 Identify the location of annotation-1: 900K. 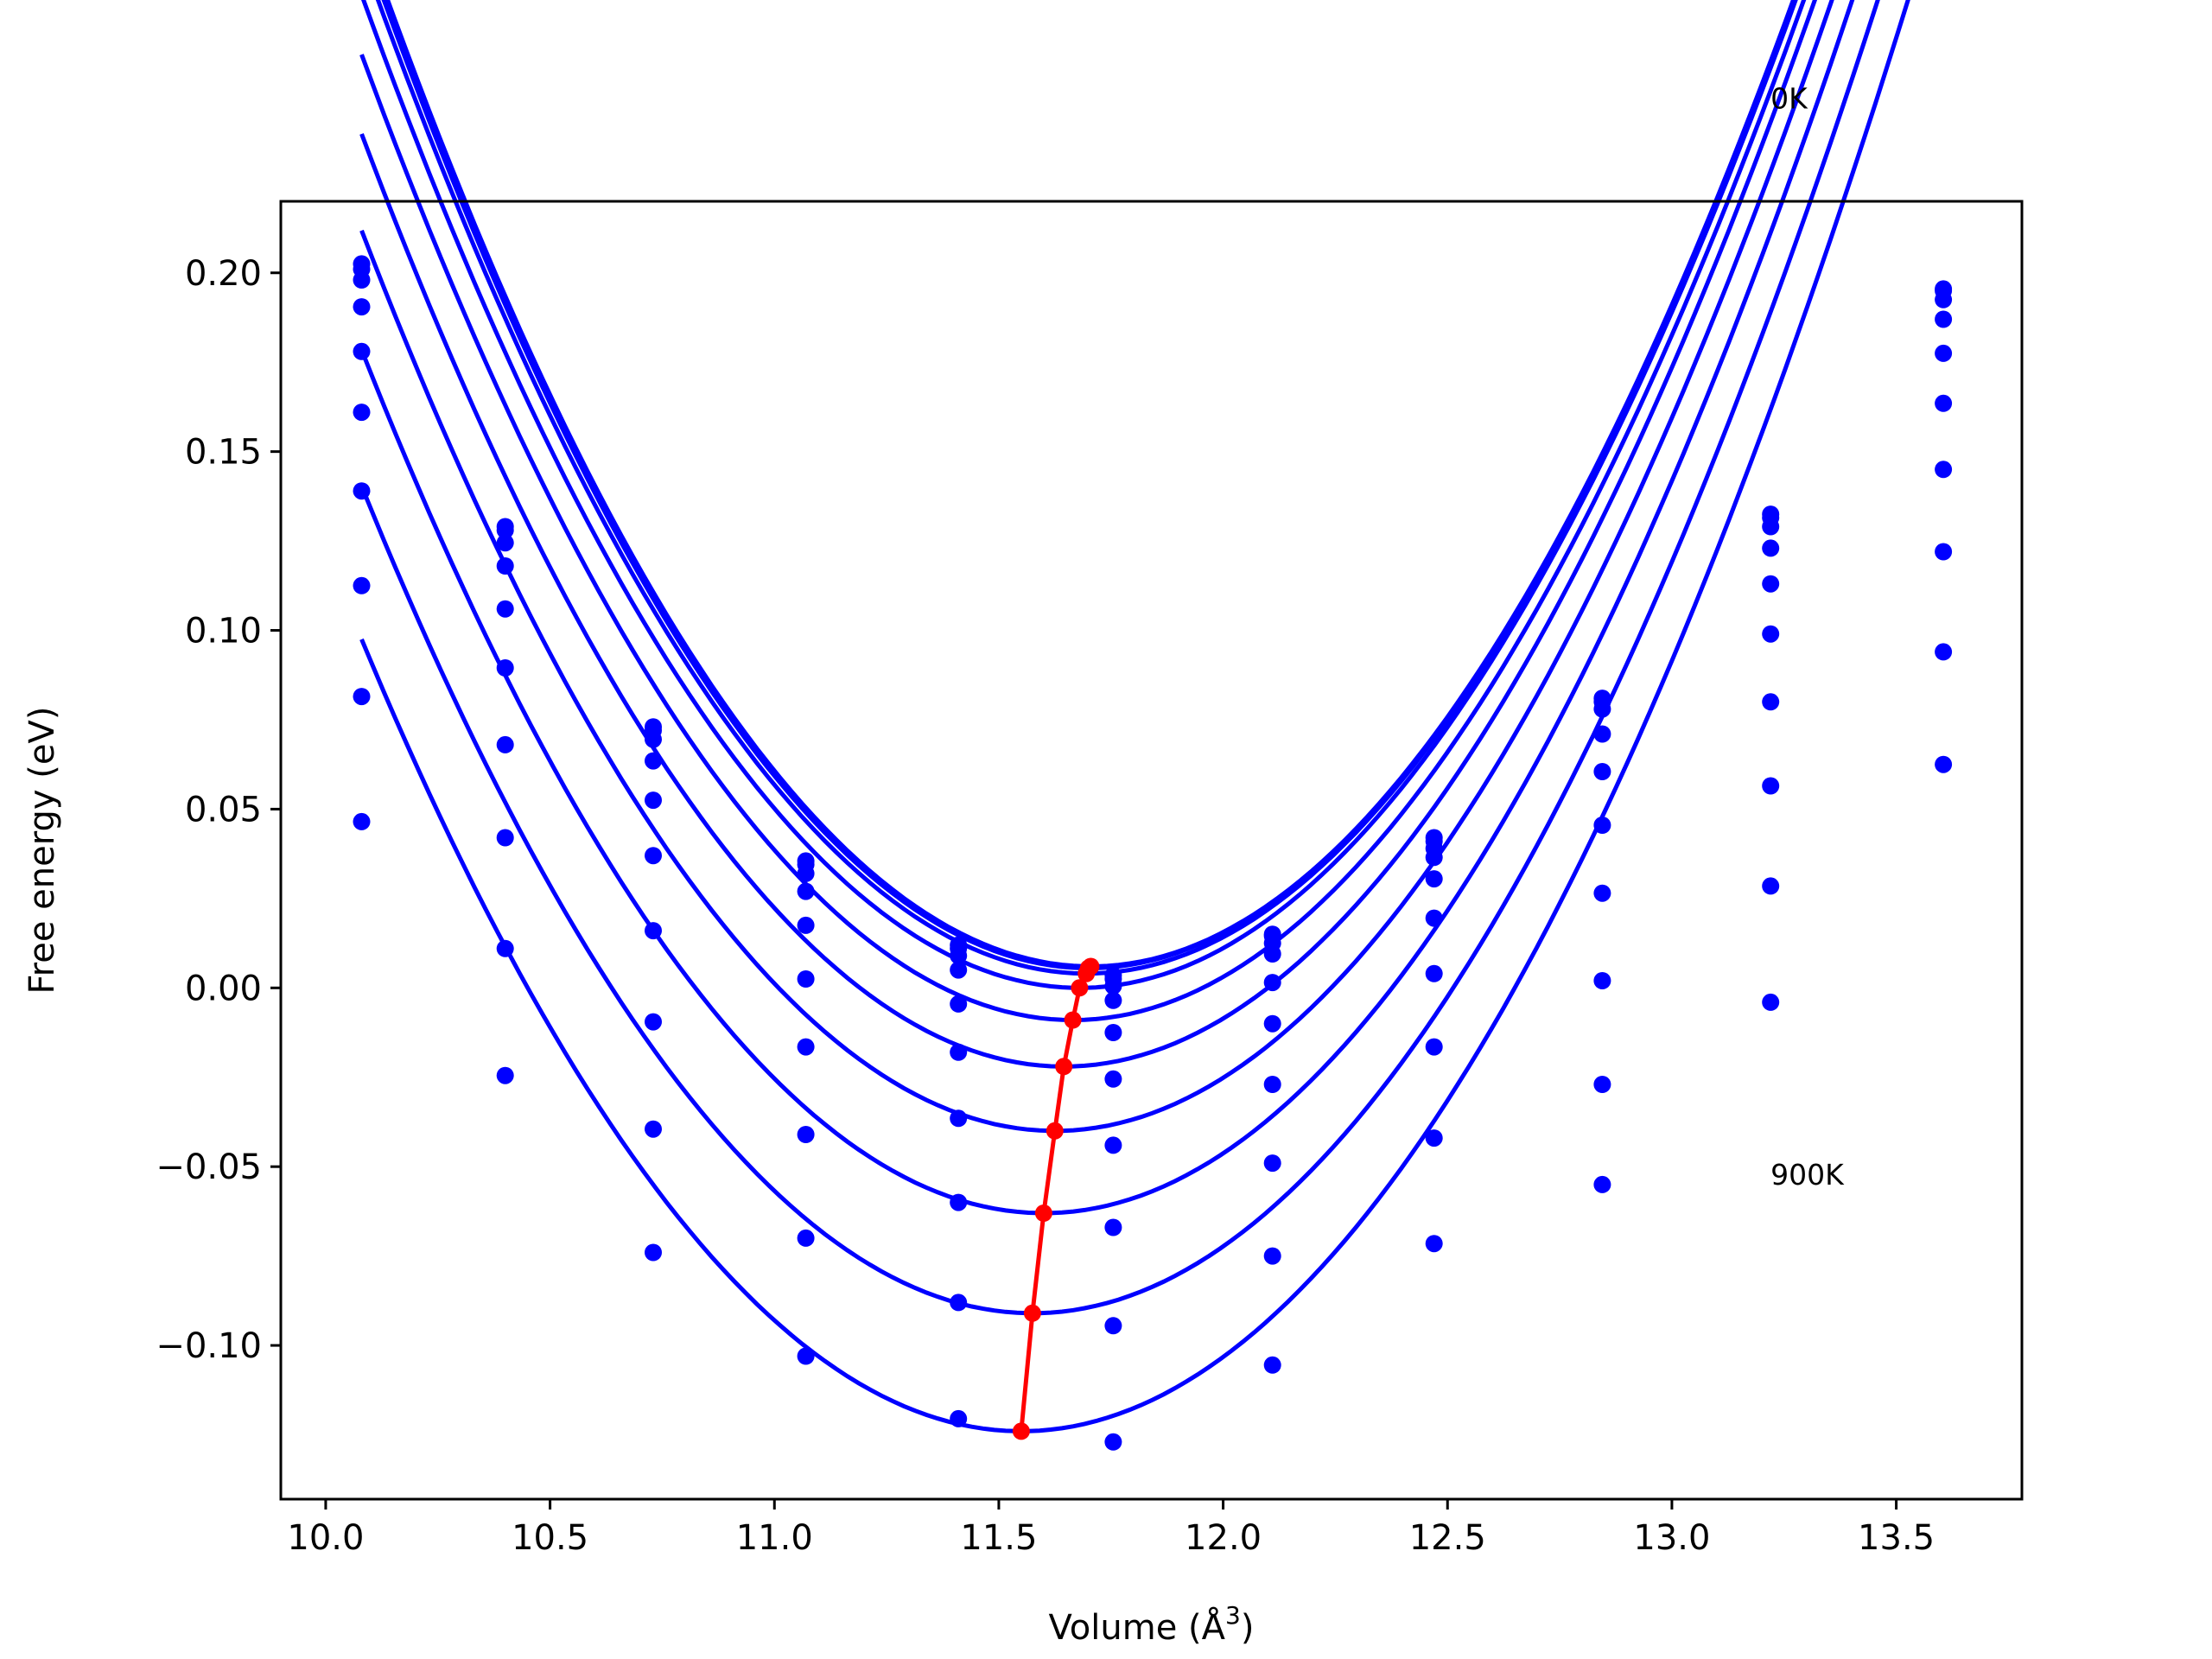
(1808, 1175).